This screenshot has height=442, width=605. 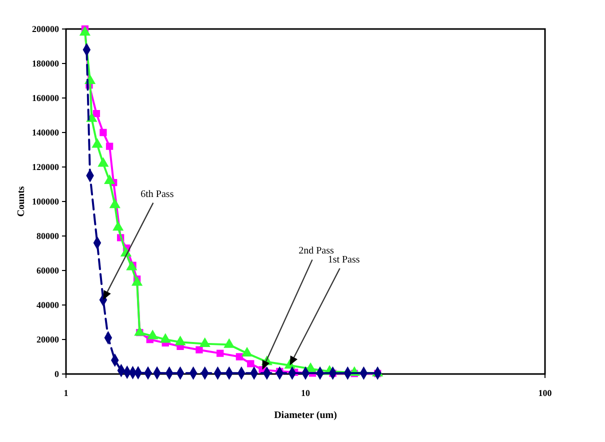 What do you see at coordinates (21, 201) in the screenshot?
I see `y-axis-title: Counts` at bounding box center [21, 201].